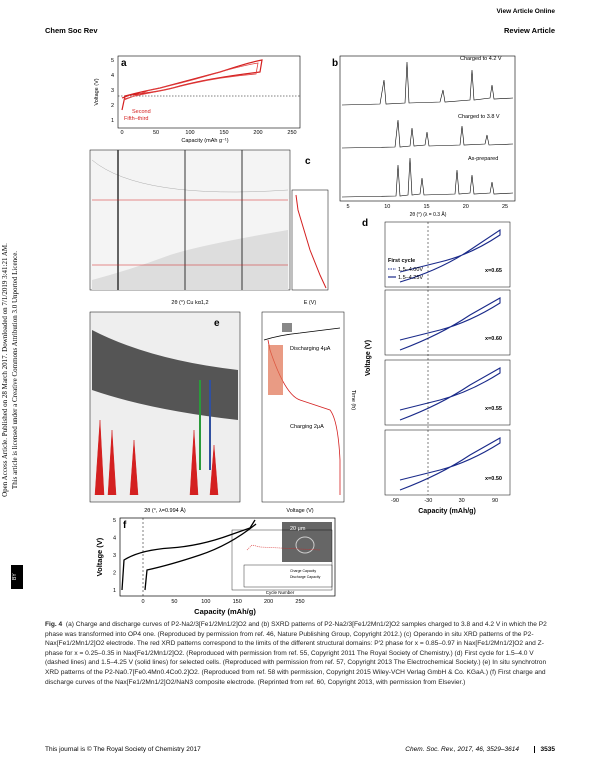 This screenshot has width=595, height=780. What do you see at coordinates (136, 119) in the screenshot?
I see `annotation: Fifth–third` at bounding box center [136, 119].